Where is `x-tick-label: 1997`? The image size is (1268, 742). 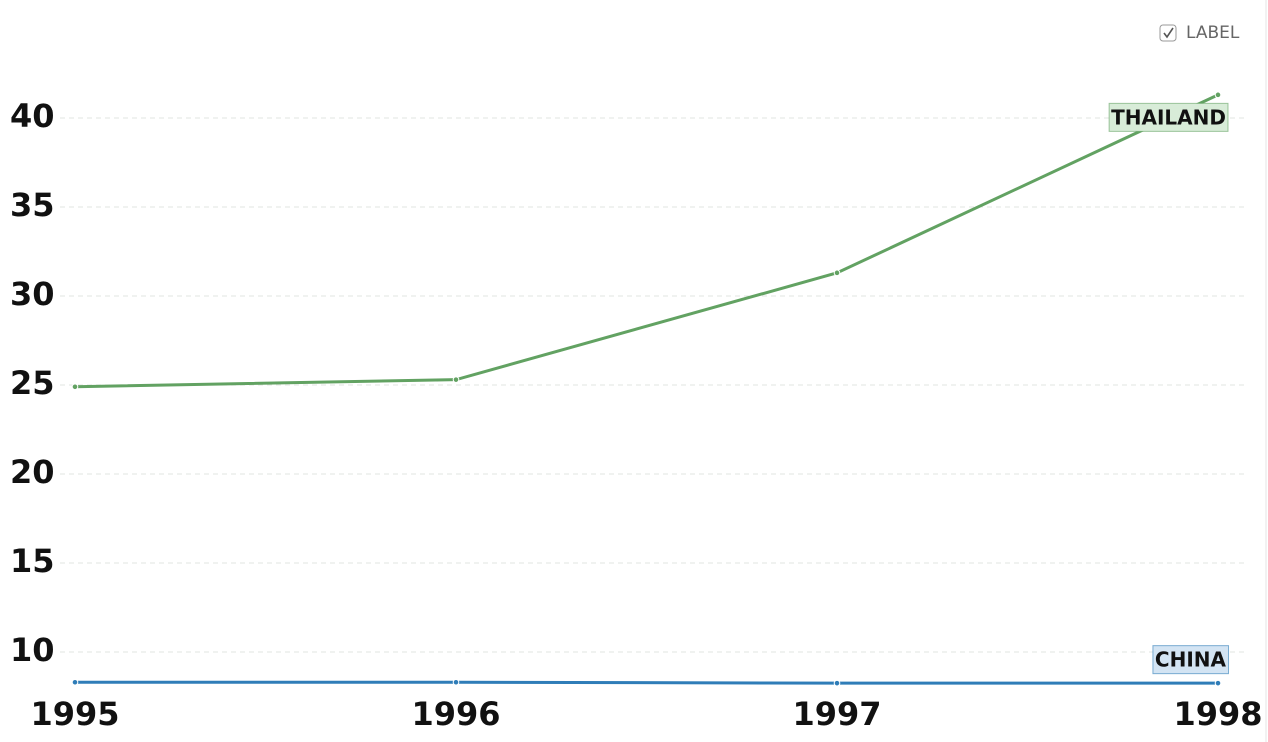
x-tick-label: 1997 is located at coordinates (836, 714).